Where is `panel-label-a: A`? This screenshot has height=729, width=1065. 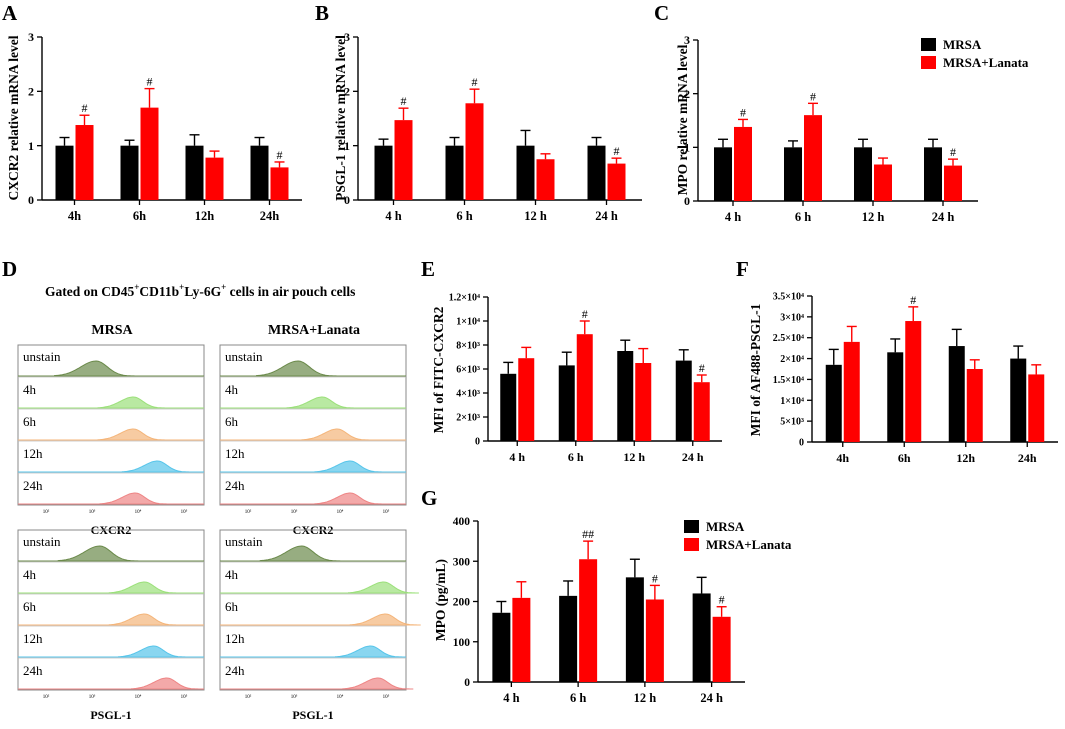
panel-label-a: A is located at coordinates (10, 13).